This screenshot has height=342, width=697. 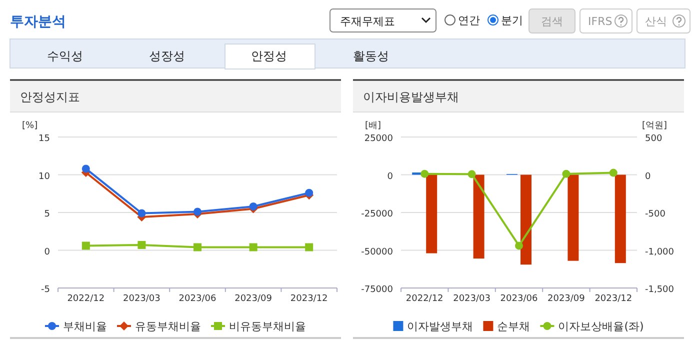 What do you see at coordinates (512, 20) in the screenshot?
I see `text: 분기` at bounding box center [512, 20].